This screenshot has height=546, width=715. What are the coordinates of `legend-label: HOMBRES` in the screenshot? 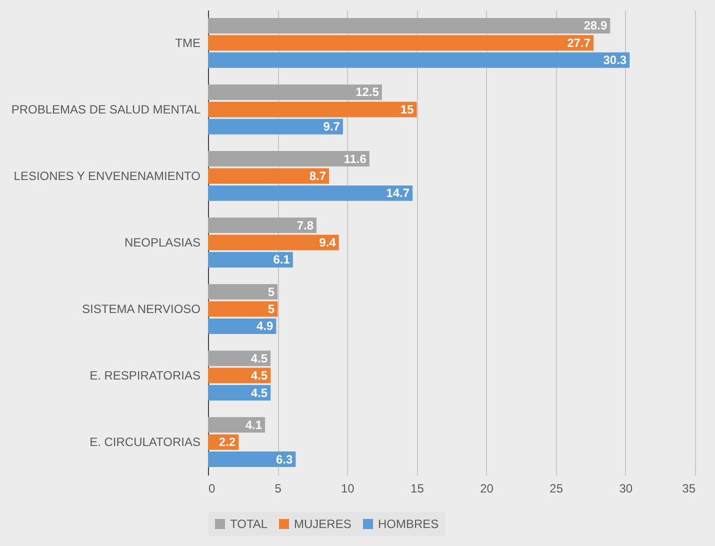 It's located at (408, 524).